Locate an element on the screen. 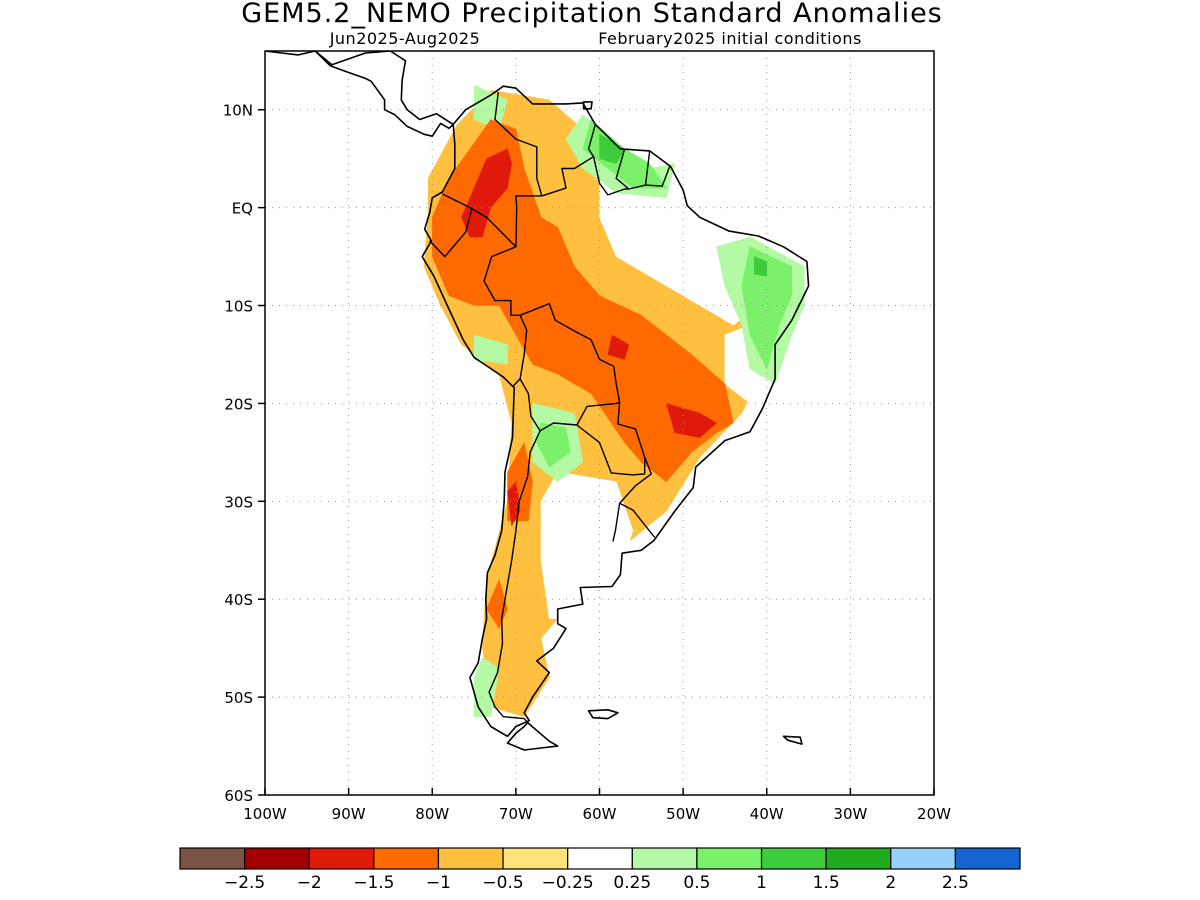  x-tick-label: 70W is located at coordinates (516, 814).